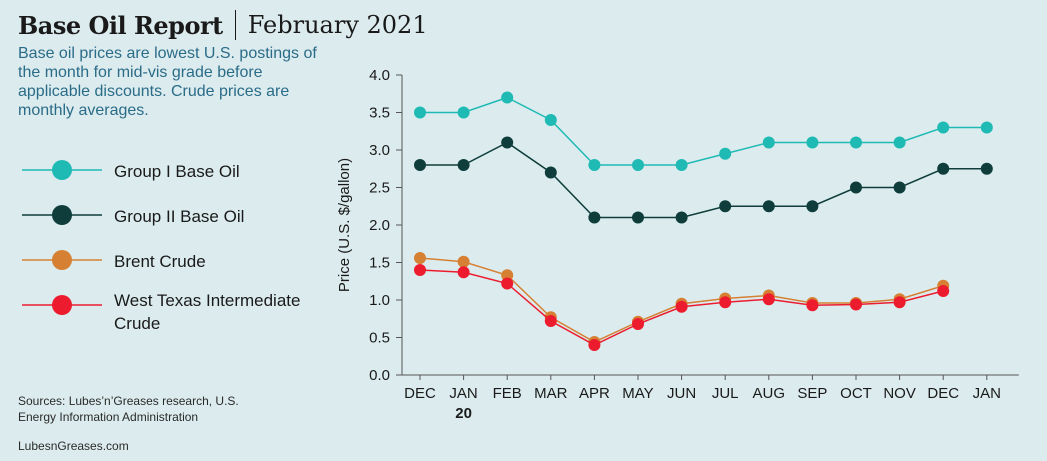  Describe the element at coordinates (73, 446) in the screenshot. I see `site-url: LubesnGreases.com` at that location.